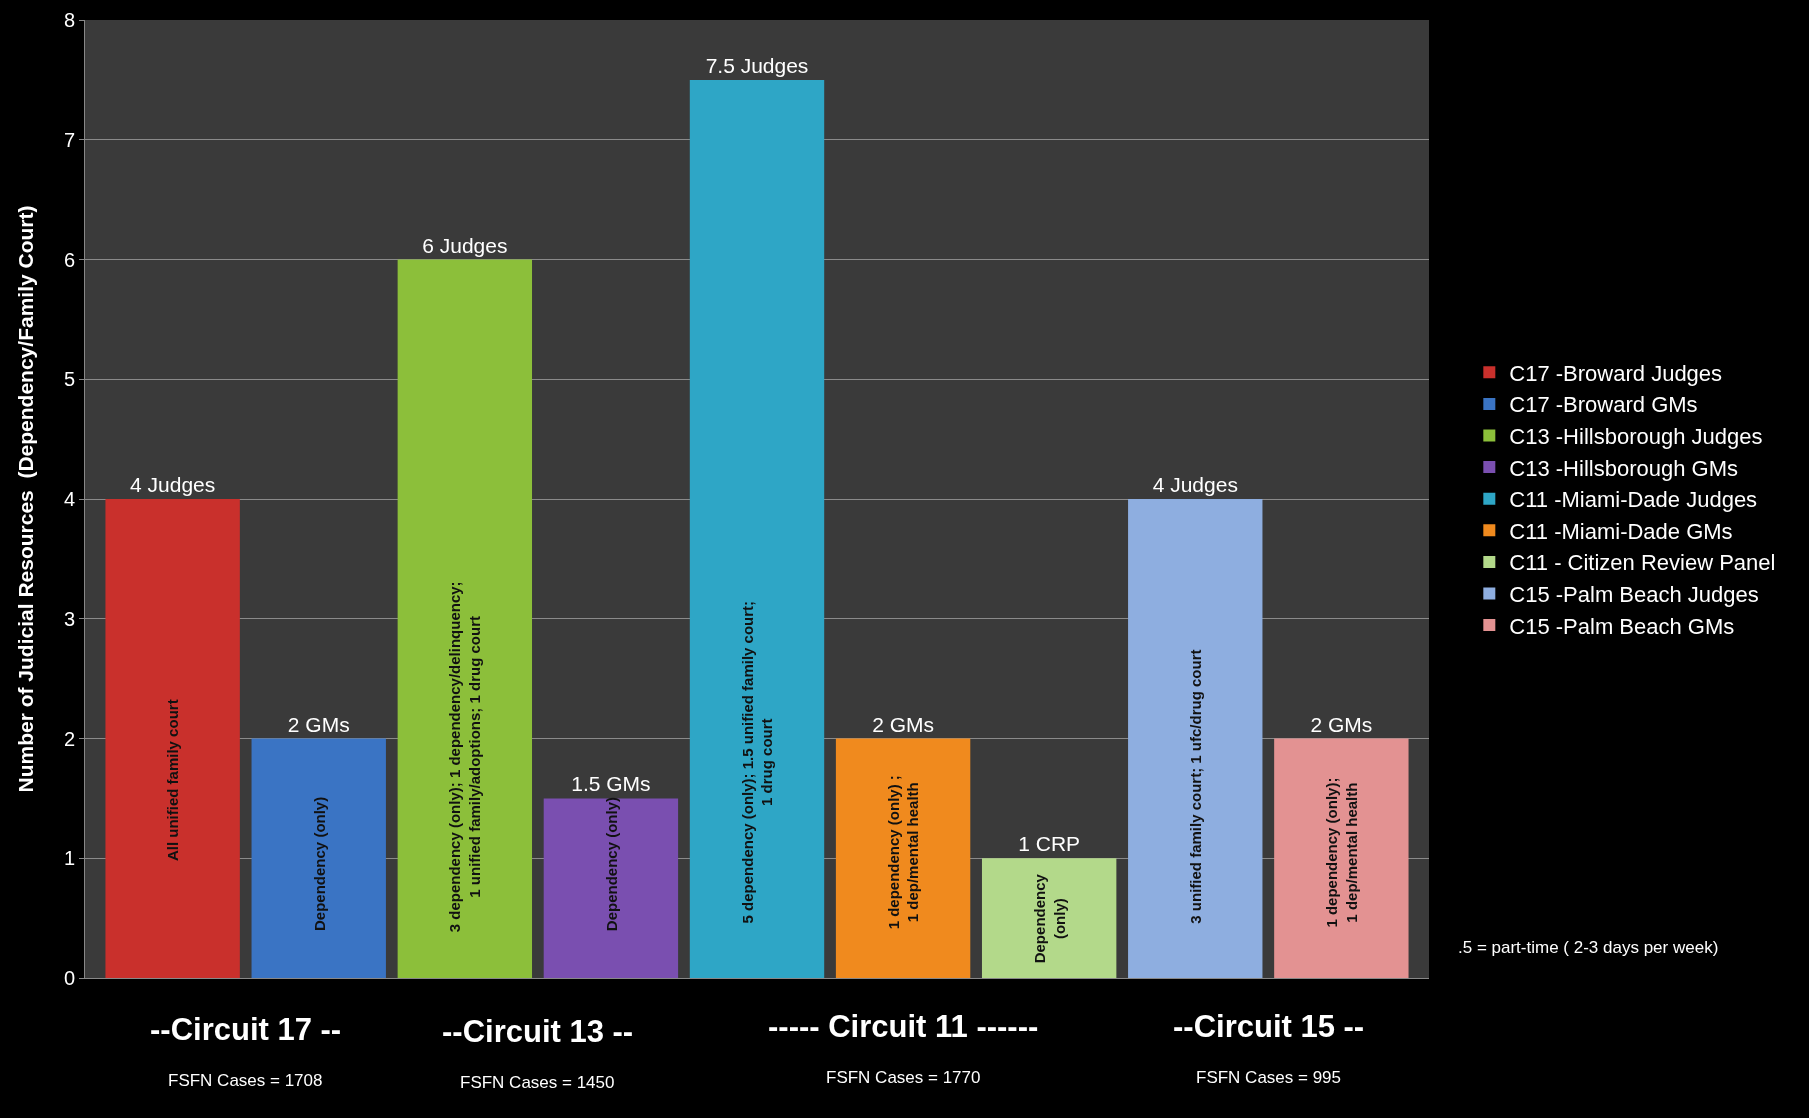 The image size is (1809, 1118). Describe the element at coordinates (1636, 437) in the screenshot. I see `legend-label: C13 -Hillsborough Judges` at that location.